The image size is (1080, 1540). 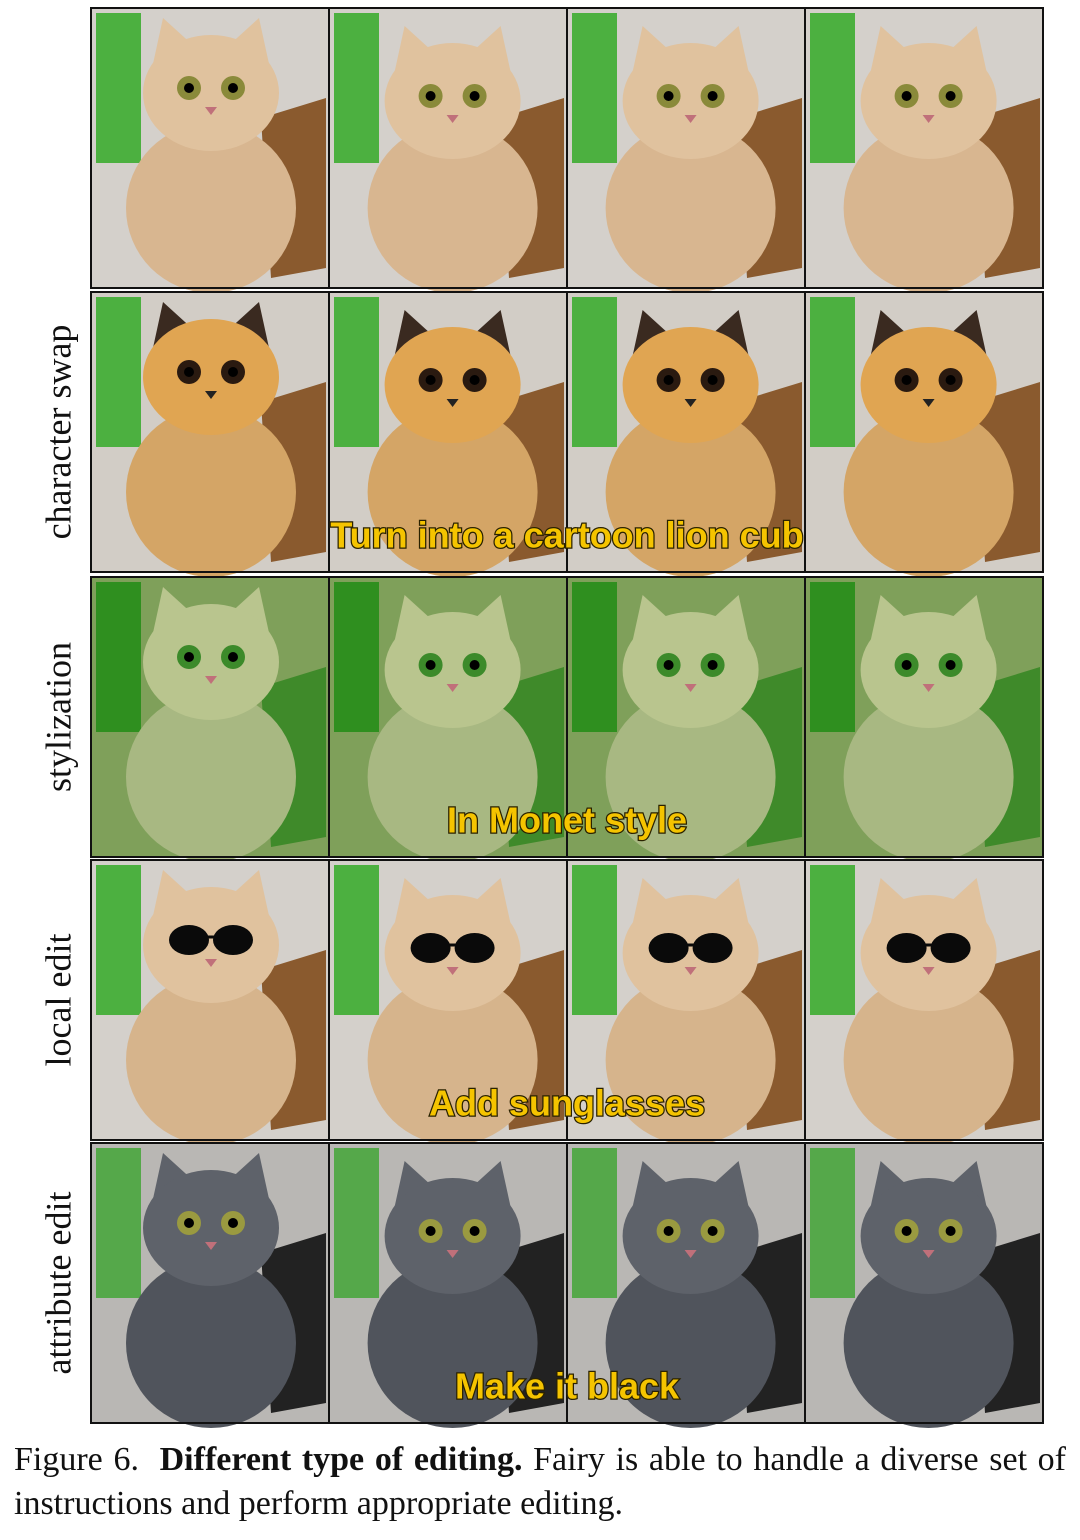 What do you see at coordinates (341, 1459) in the screenshot?
I see `caption-title: Different type of editing.` at bounding box center [341, 1459].